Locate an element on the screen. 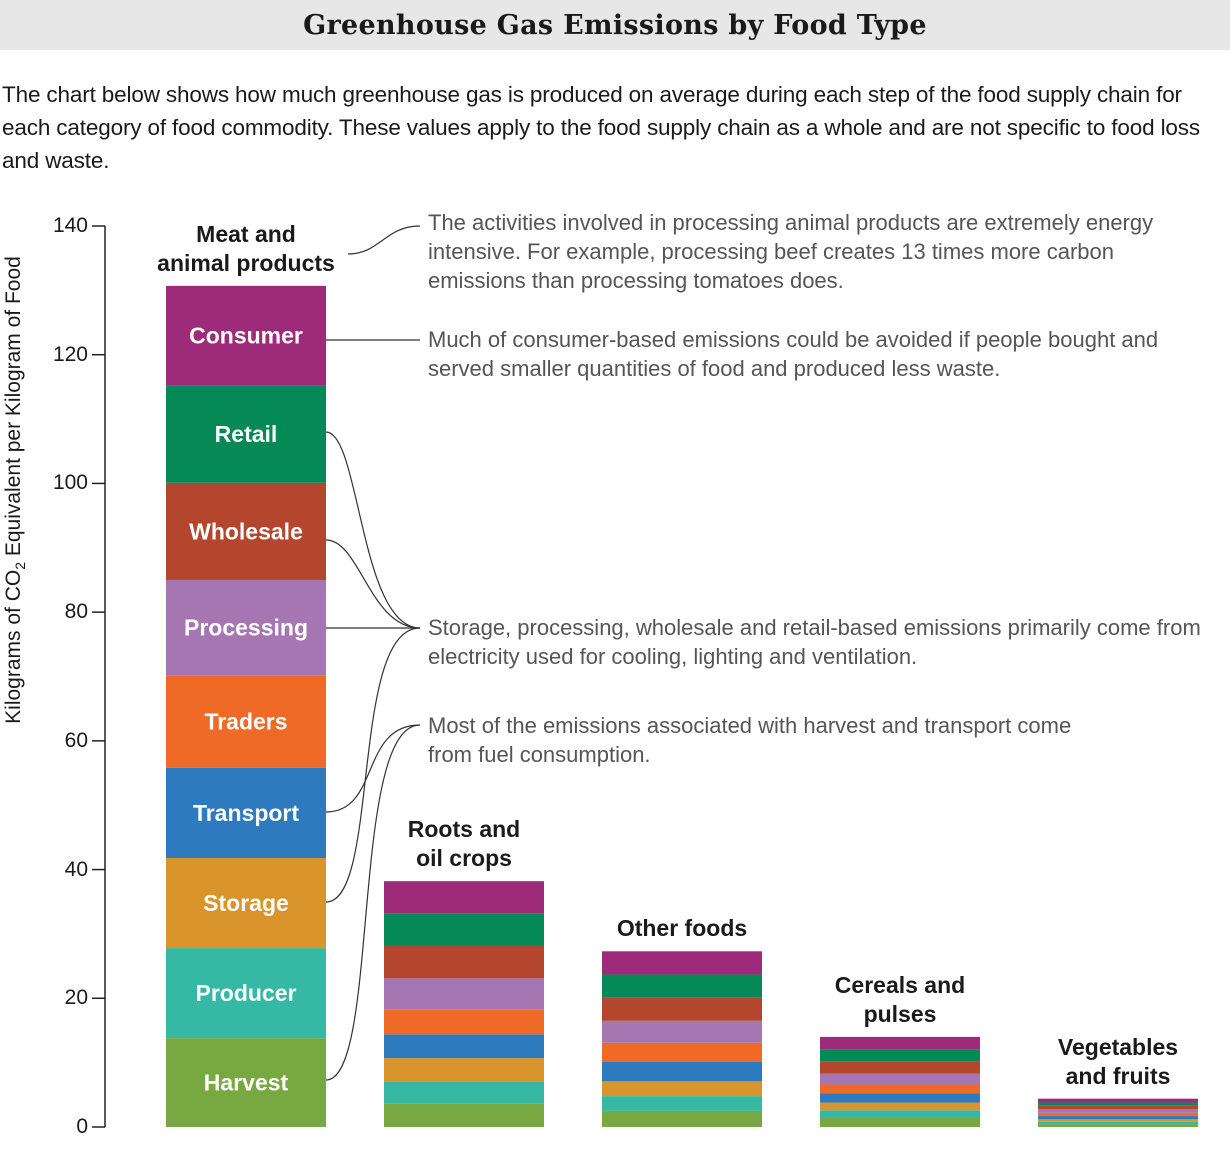 The height and width of the screenshot is (1159, 1230). connector-retail is located at coordinates (373, 530).